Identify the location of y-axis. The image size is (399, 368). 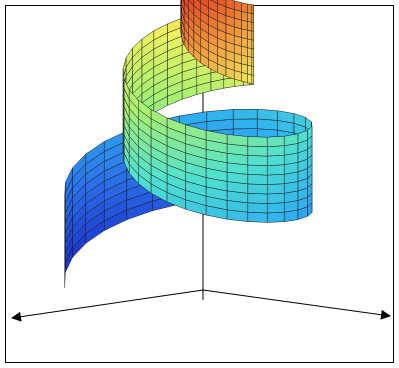
(296, 304).